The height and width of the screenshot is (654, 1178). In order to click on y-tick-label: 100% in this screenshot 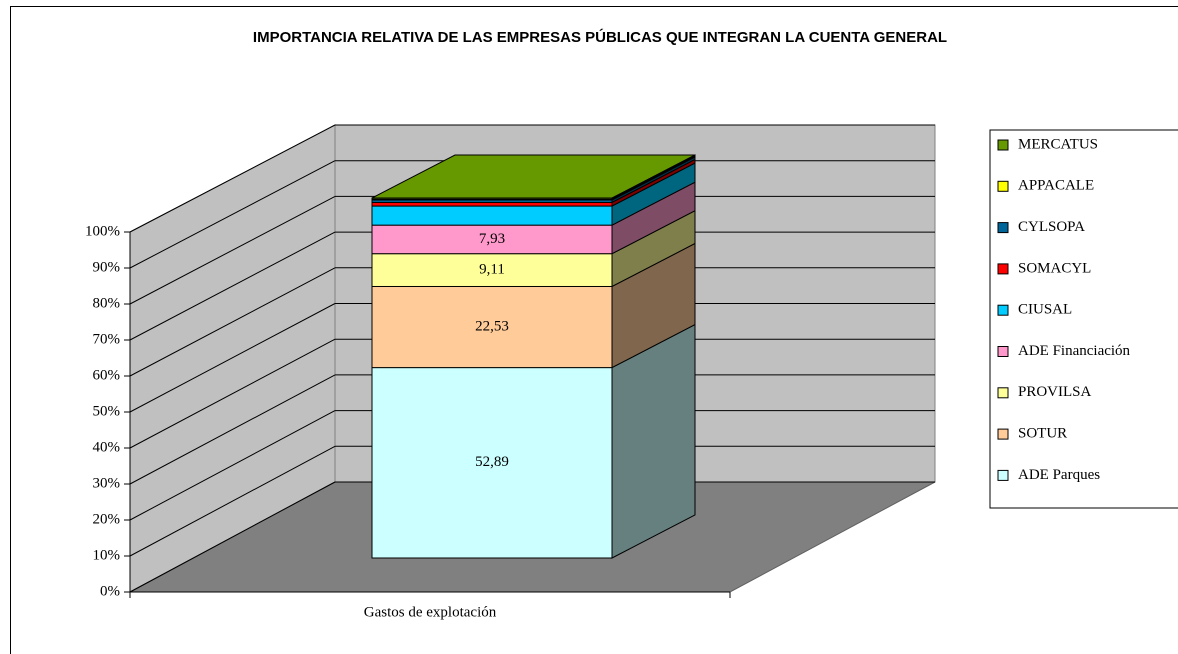, I will do `click(102, 231)`.